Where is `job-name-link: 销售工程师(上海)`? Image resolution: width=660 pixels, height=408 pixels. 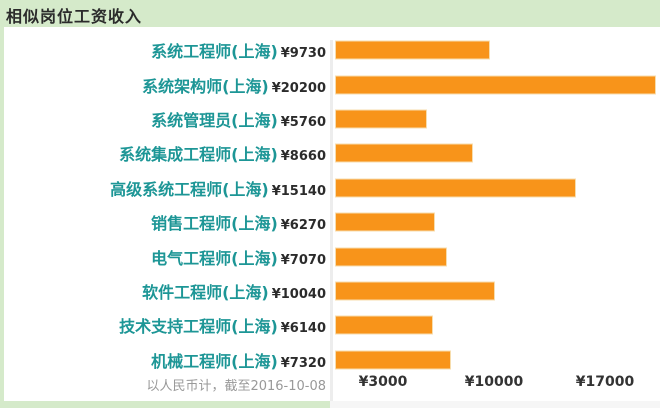
job-name-link: 销售工程师(上海) is located at coordinates (214, 224).